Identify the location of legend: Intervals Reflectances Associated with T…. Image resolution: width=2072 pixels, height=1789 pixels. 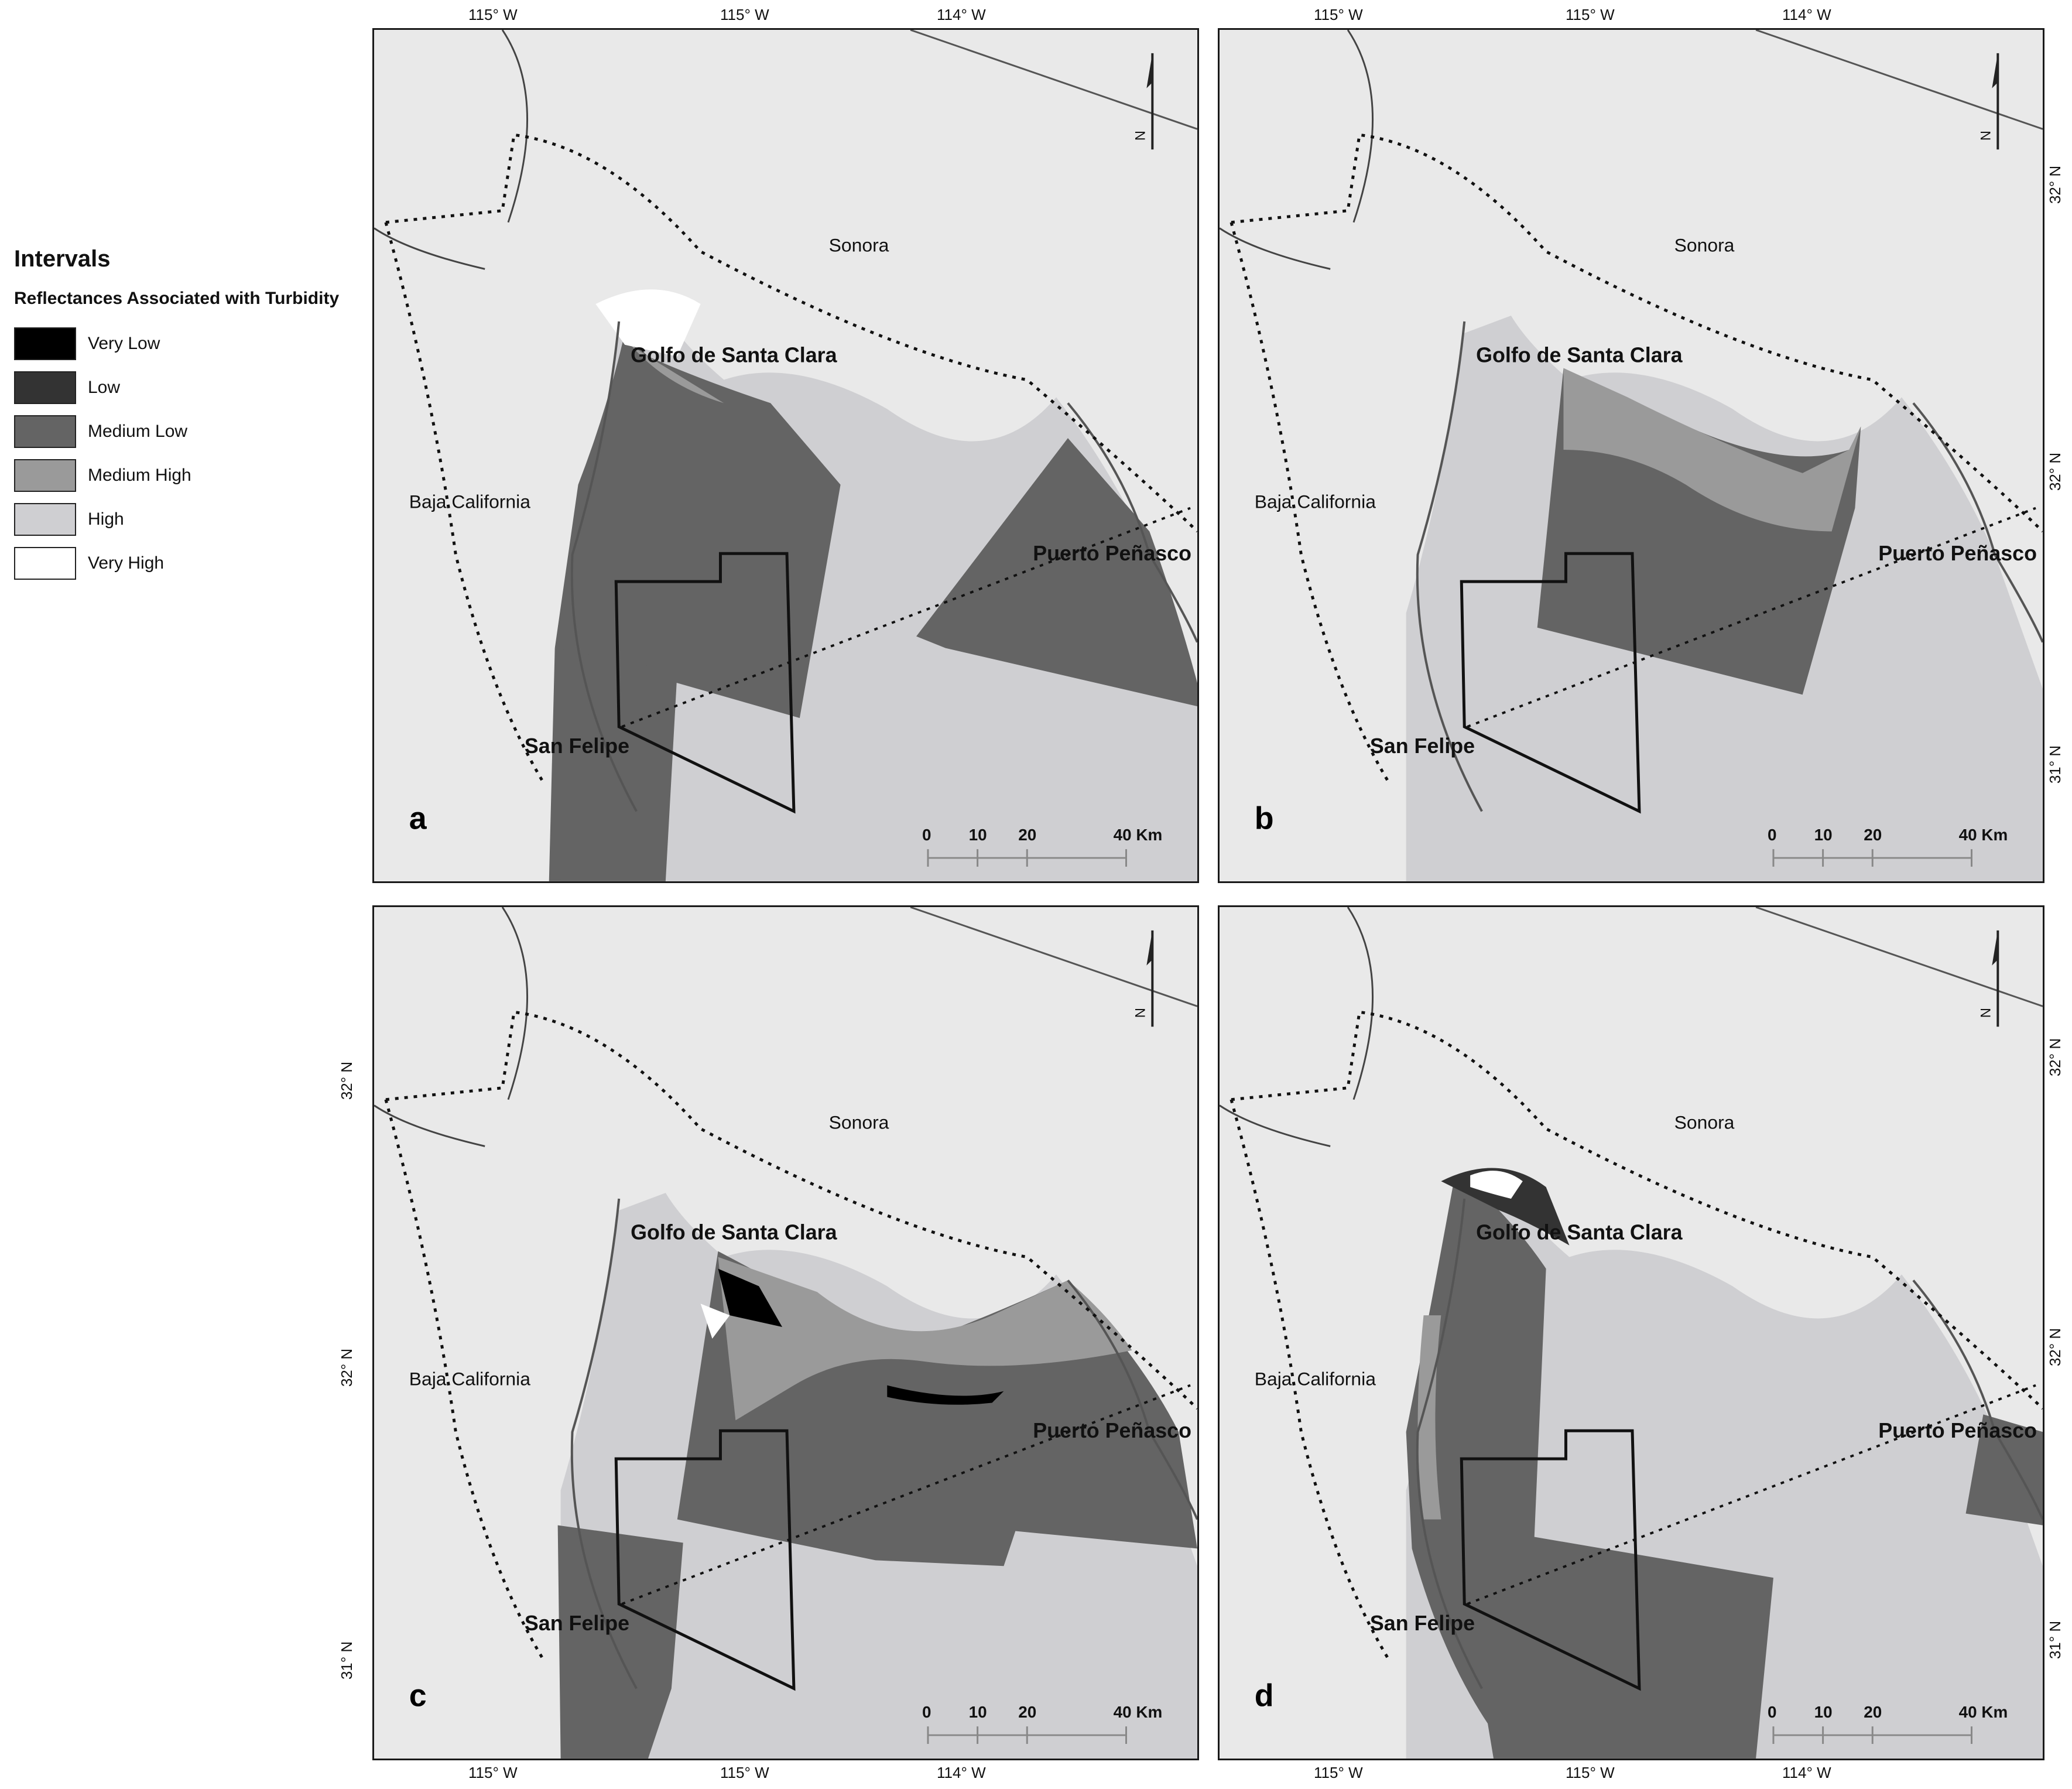
(195, 415).